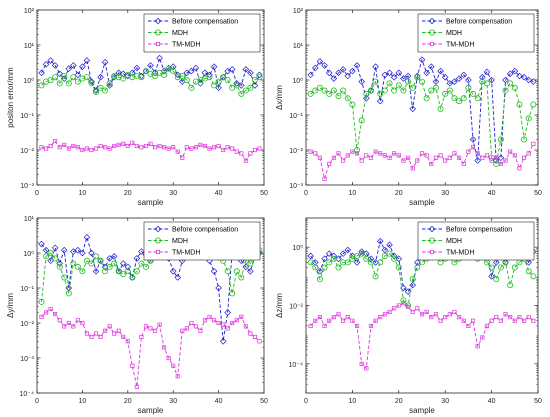 Image resolution: width=550 pixels, height=417 pixels. I want to click on legend-entry: Before compensation, so click(479, 22).